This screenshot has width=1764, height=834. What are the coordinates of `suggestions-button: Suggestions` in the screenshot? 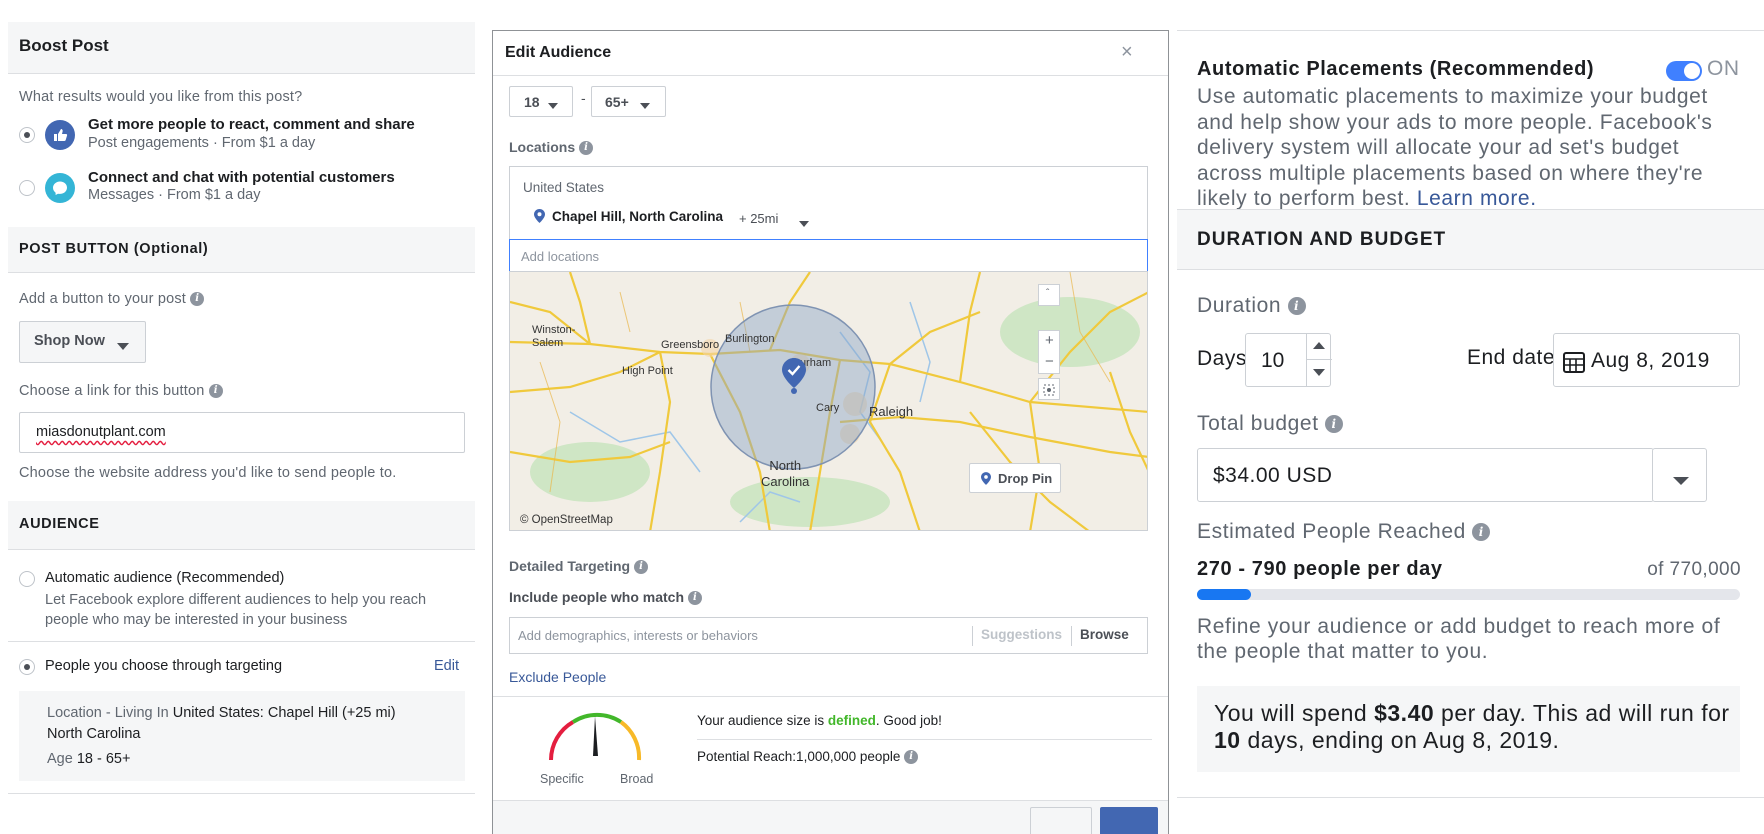 It's located at (1022, 634).